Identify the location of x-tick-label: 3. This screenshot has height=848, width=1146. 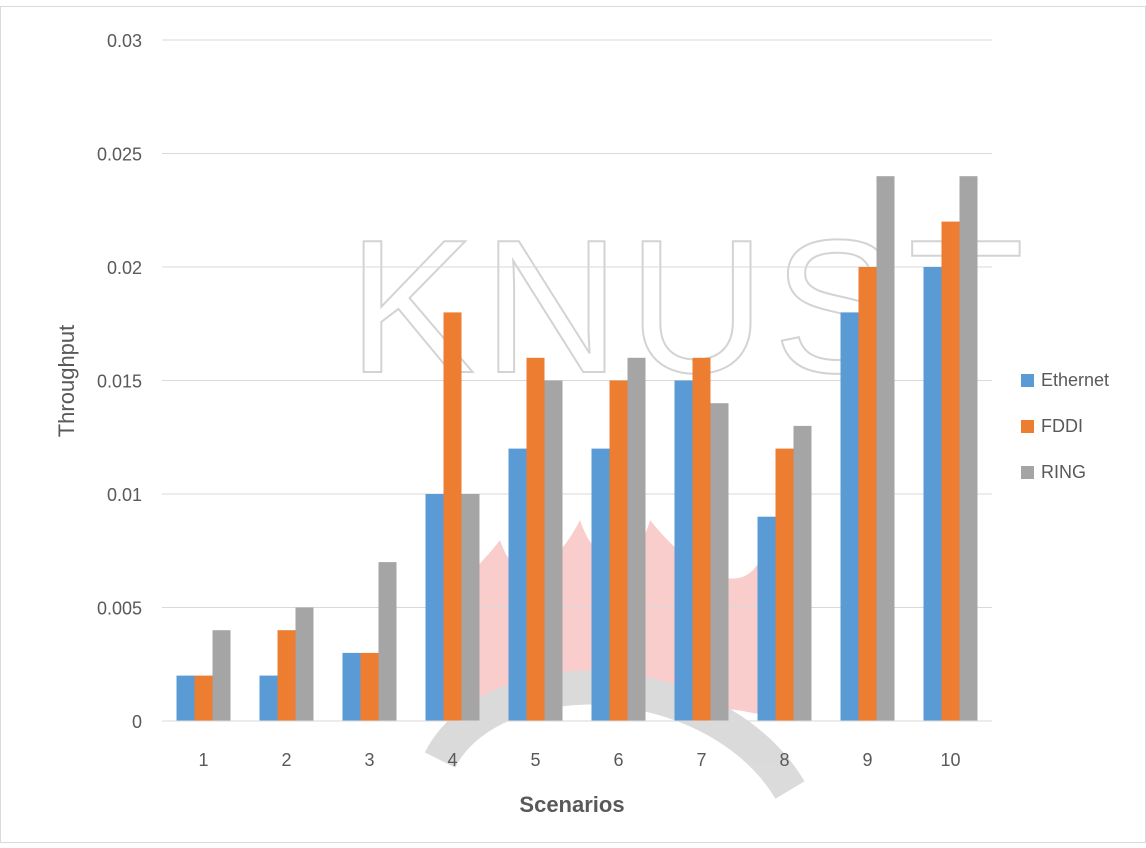
(369, 760).